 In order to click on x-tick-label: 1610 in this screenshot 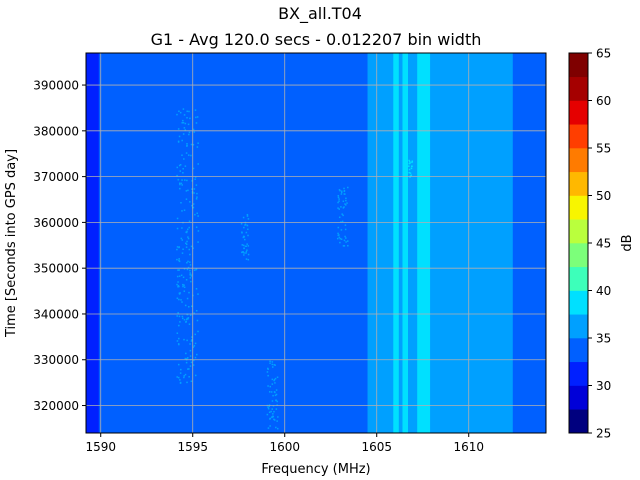, I will do `click(468, 447)`.